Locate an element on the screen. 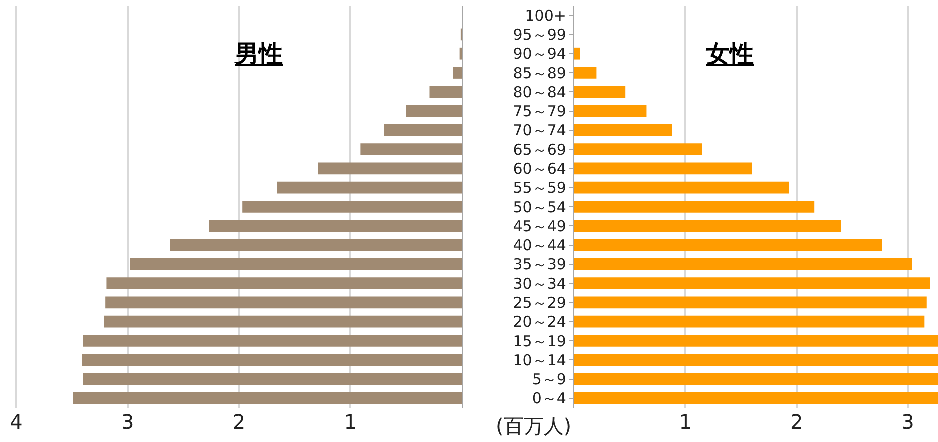 The height and width of the screenshot is (442, 938). y-tick-label: 0～4 is located at coordinates (549, 399).